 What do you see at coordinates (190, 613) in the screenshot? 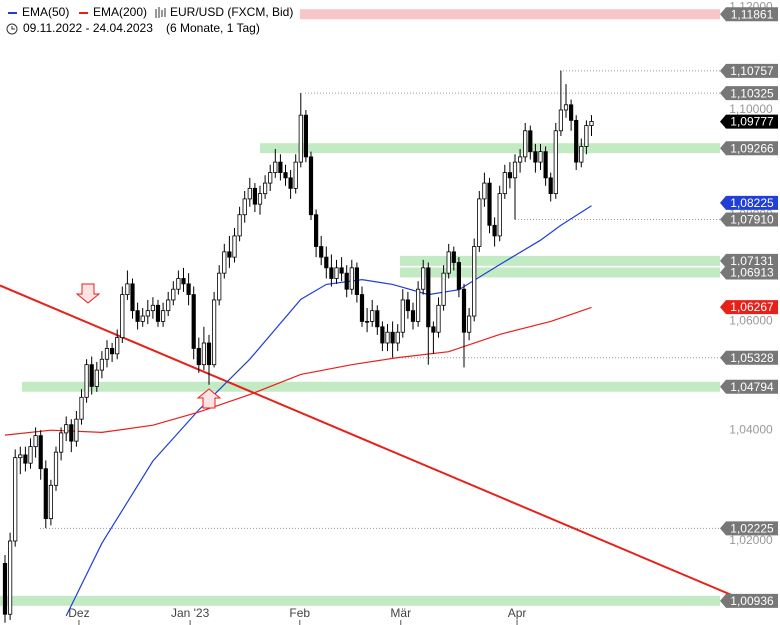
I see `x-tick-label: Jan '23` at bounding box center [190, 613].